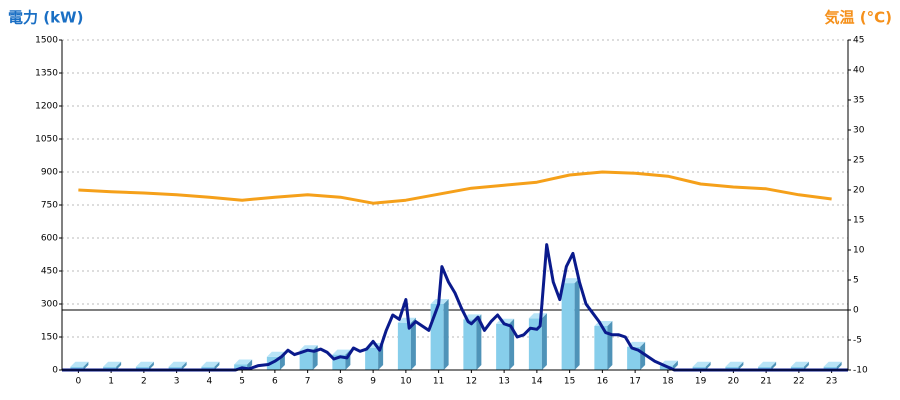  What do you see at coordinates (603, 382) in the screenshot?
I see `x-tick-label: 16` at bounding box center [603, 382].